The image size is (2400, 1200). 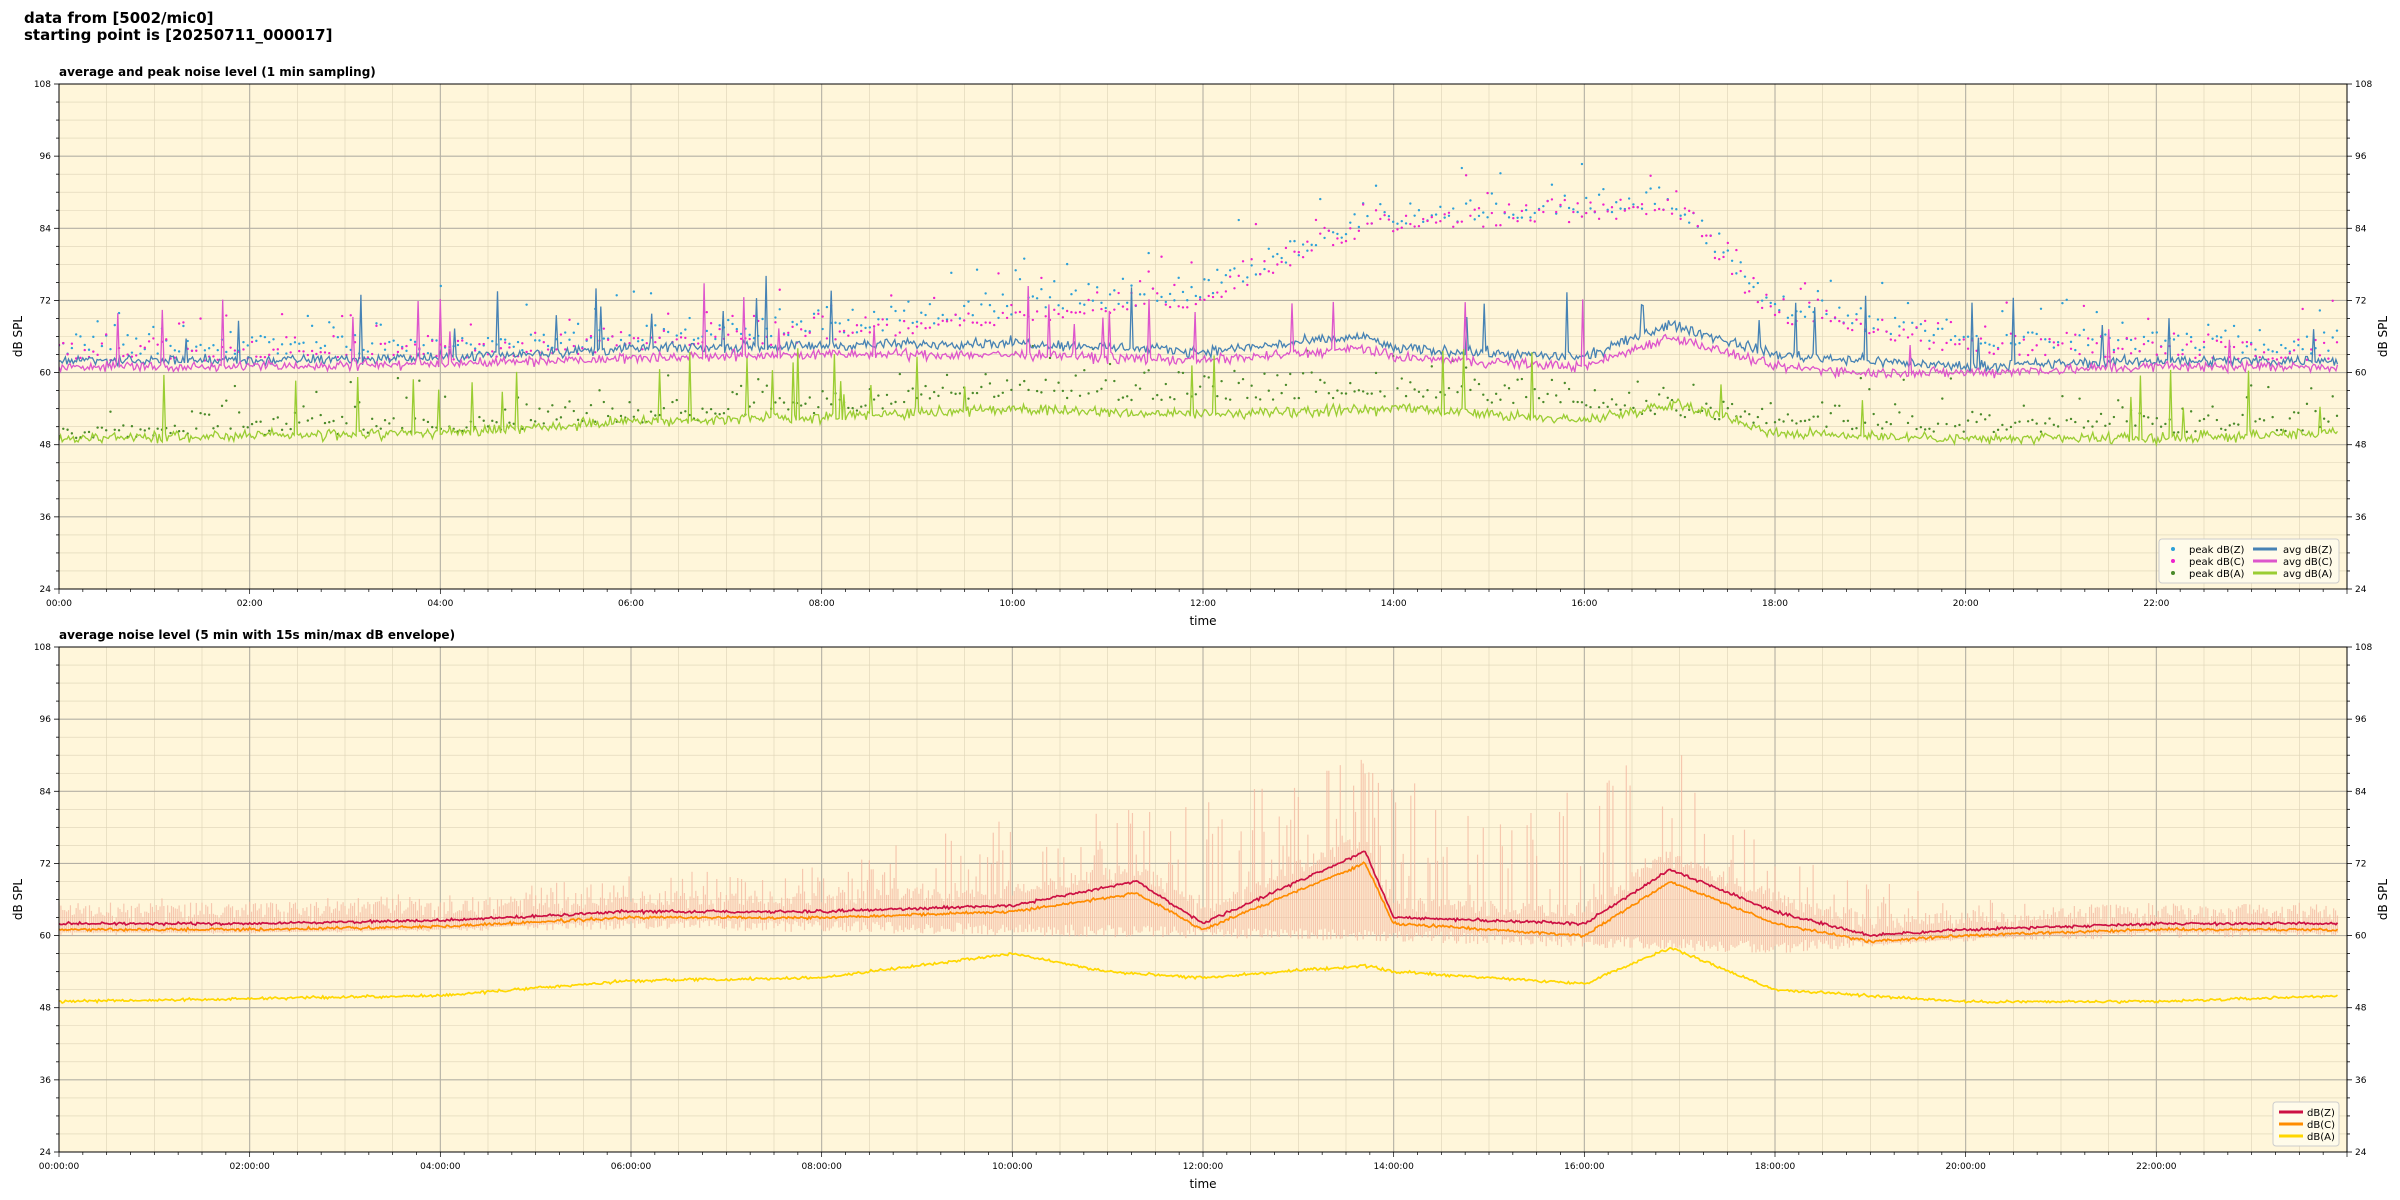 What do you see at coordinates (1965, 1167) in the screenshot?
I see `x-tick-label: 20:00:00` at bounding box center [1965, 1167].